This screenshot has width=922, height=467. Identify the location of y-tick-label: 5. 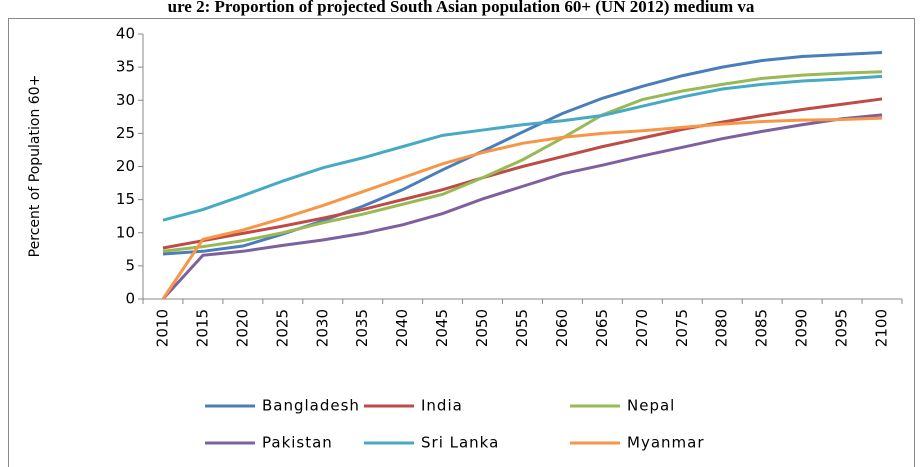
(130, 265).